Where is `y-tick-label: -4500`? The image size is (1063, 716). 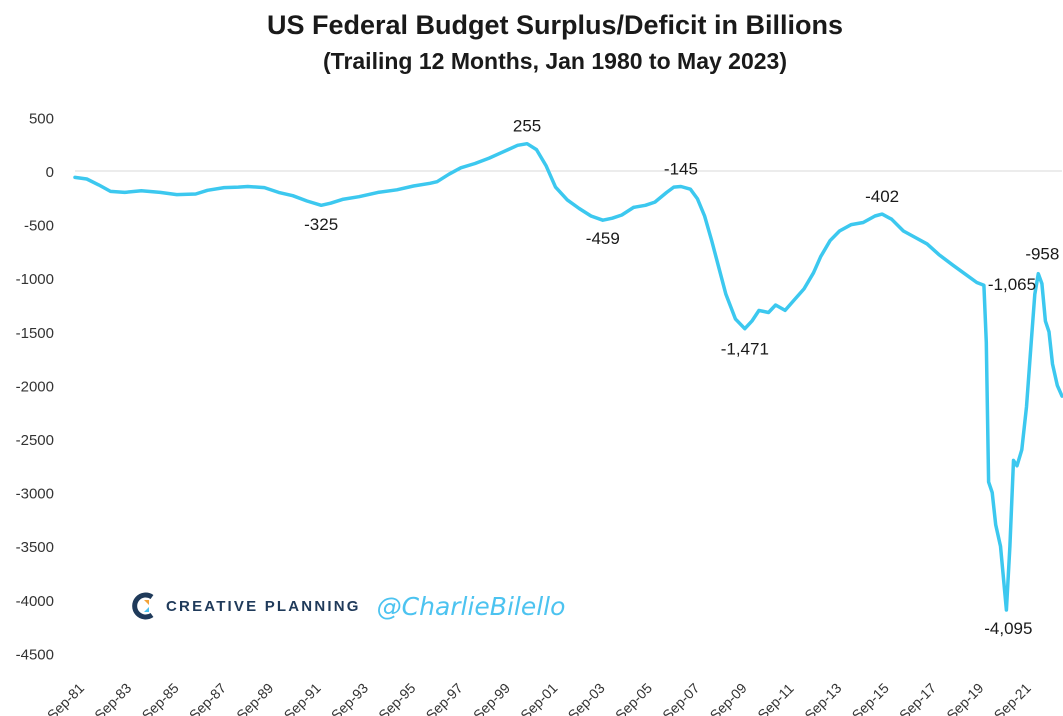 y-tick-label: -4500 is located at coordinates (35, 654).